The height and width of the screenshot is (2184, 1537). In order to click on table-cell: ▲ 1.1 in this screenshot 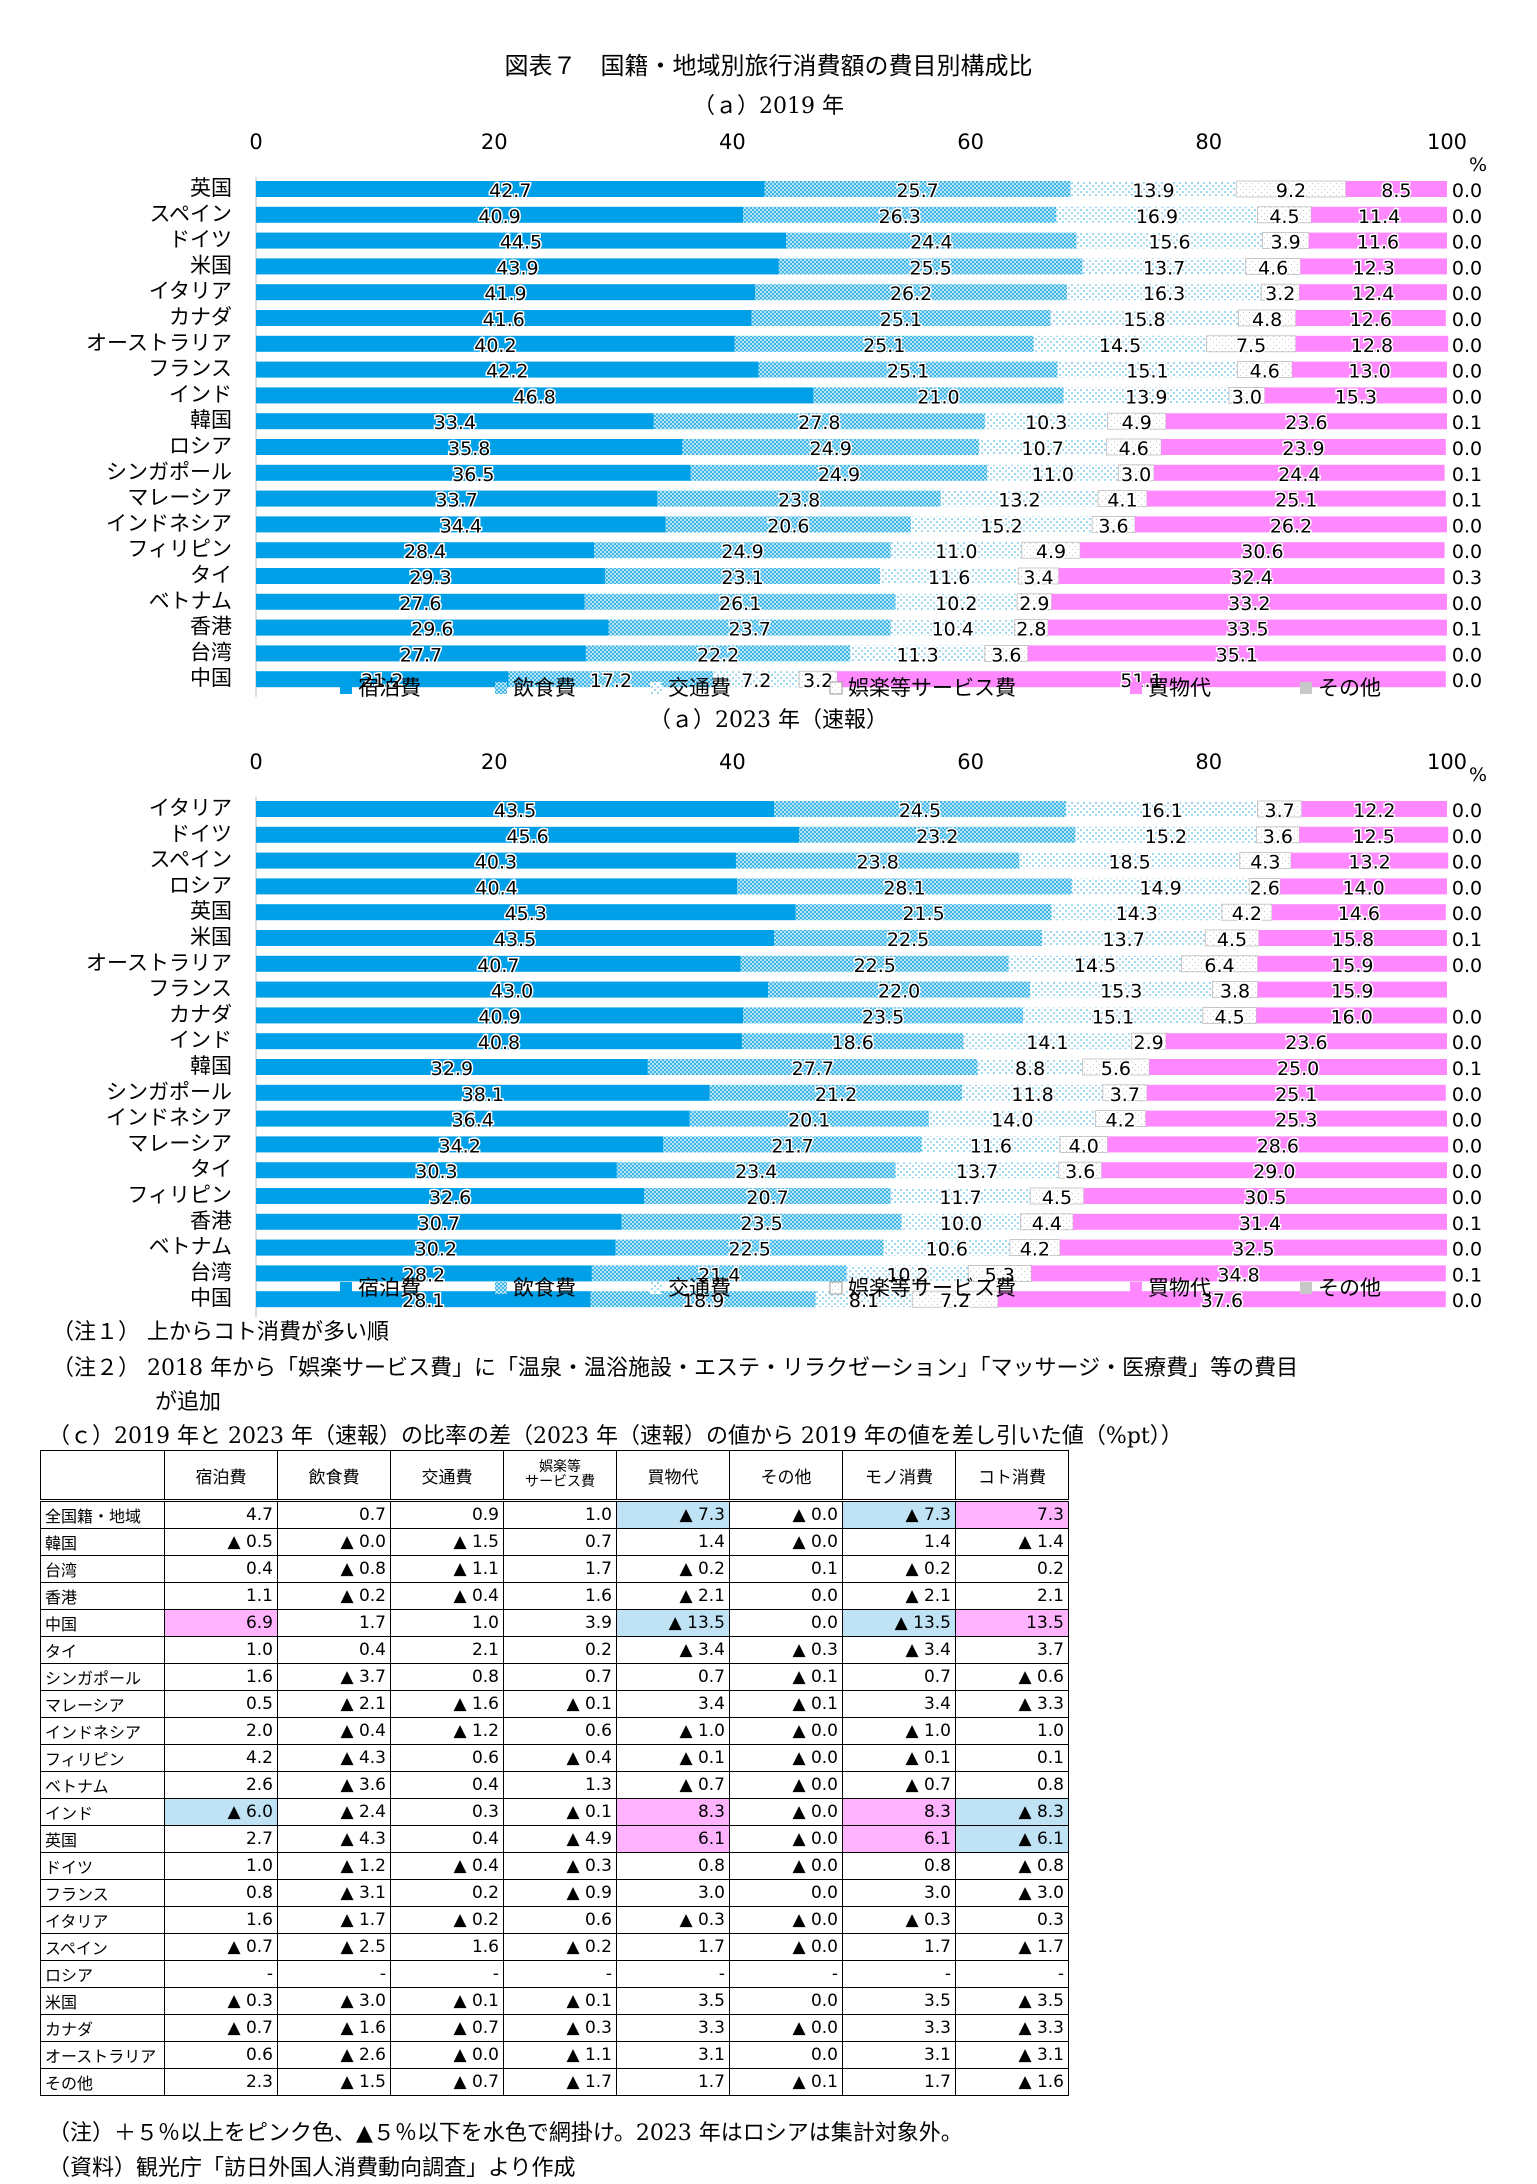, I will do `click(447, 1569)`.